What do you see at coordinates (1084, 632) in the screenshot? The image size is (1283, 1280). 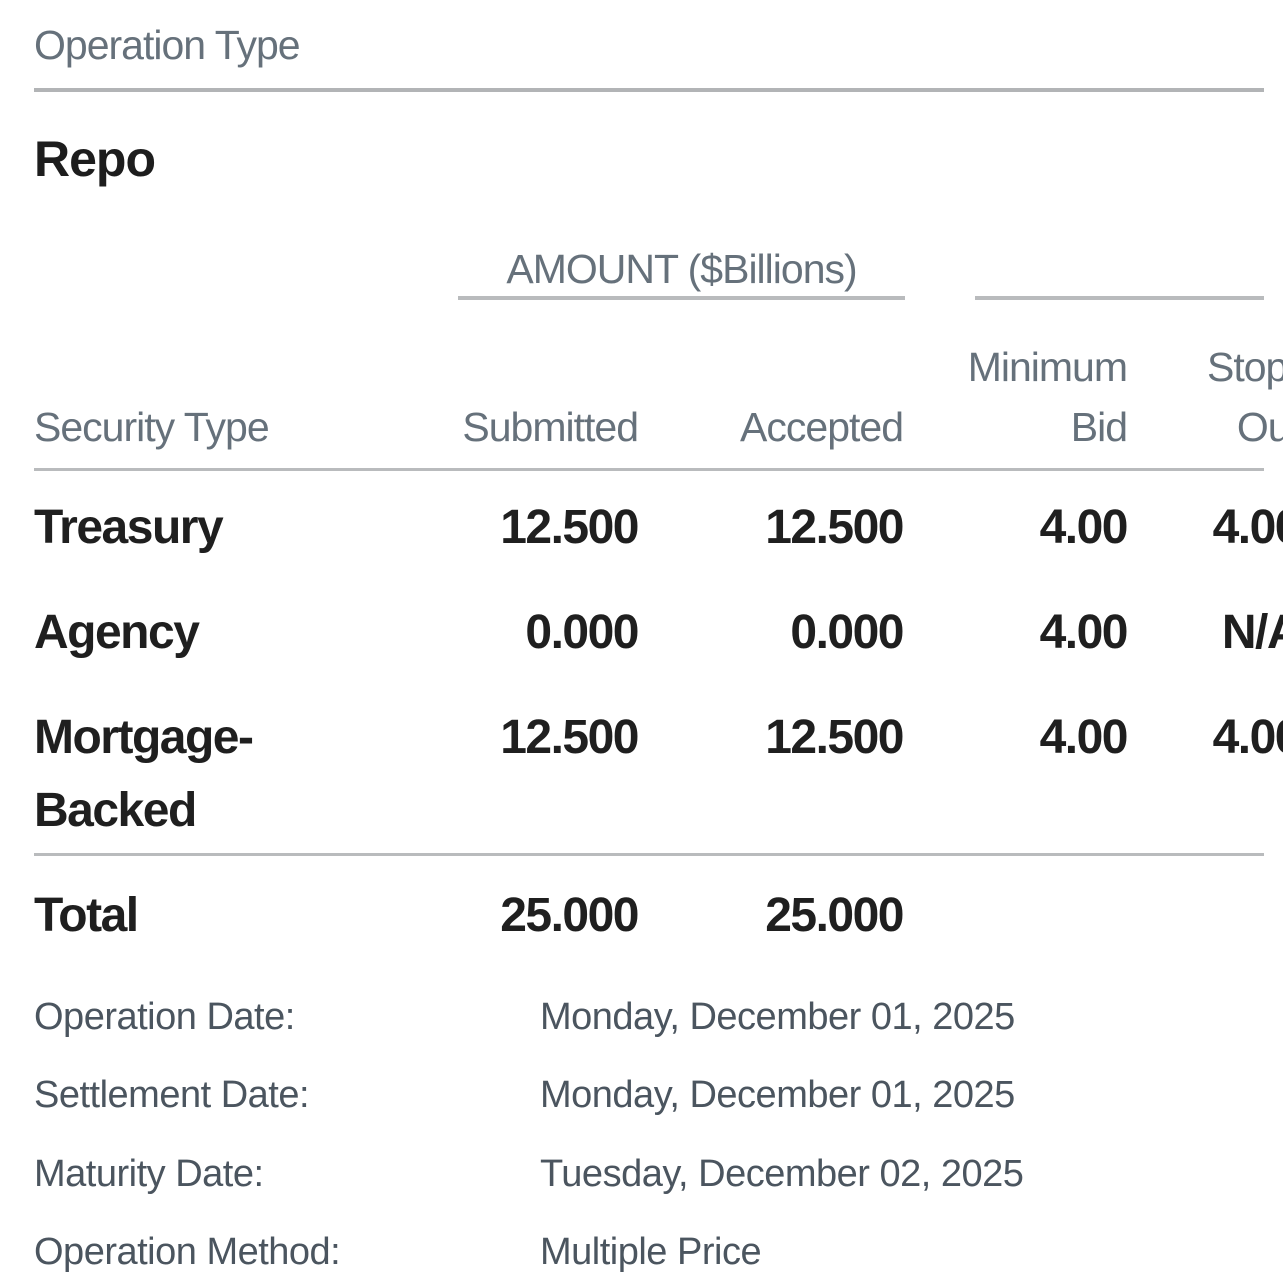 I see `row-agency-minimum-bid: 4.00` at bounding box center [1084, 632].